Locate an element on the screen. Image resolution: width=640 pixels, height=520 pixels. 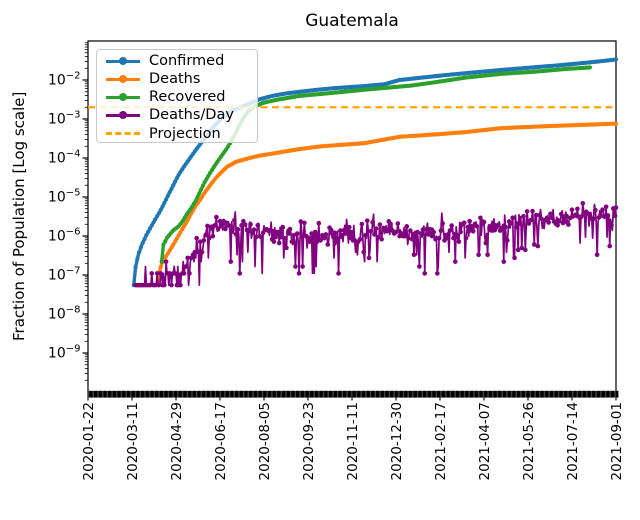
legend-entry-deaths-per-day: Deaths/Day is located at coordinates (181, 116).